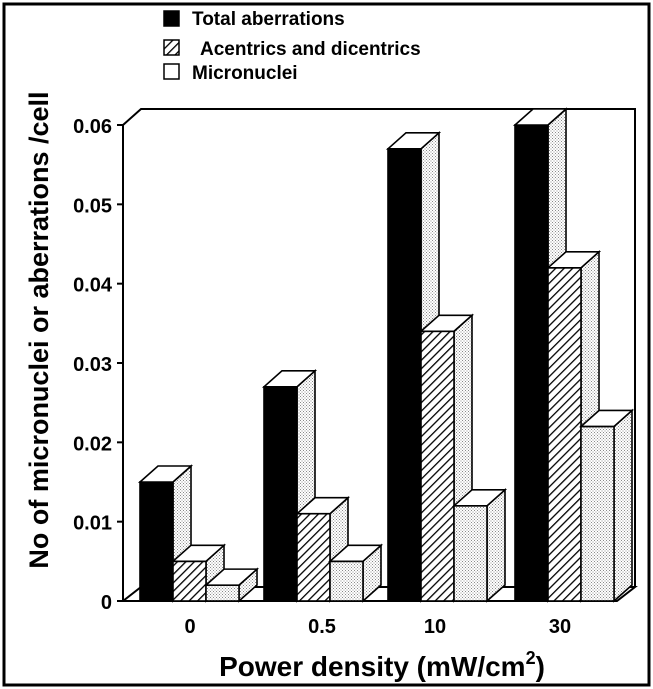 This screenshot has width=653, height=689. Describe the element at coordinates (106, 603) in the screenshot. I see `y-tick-label: 0` at that location.